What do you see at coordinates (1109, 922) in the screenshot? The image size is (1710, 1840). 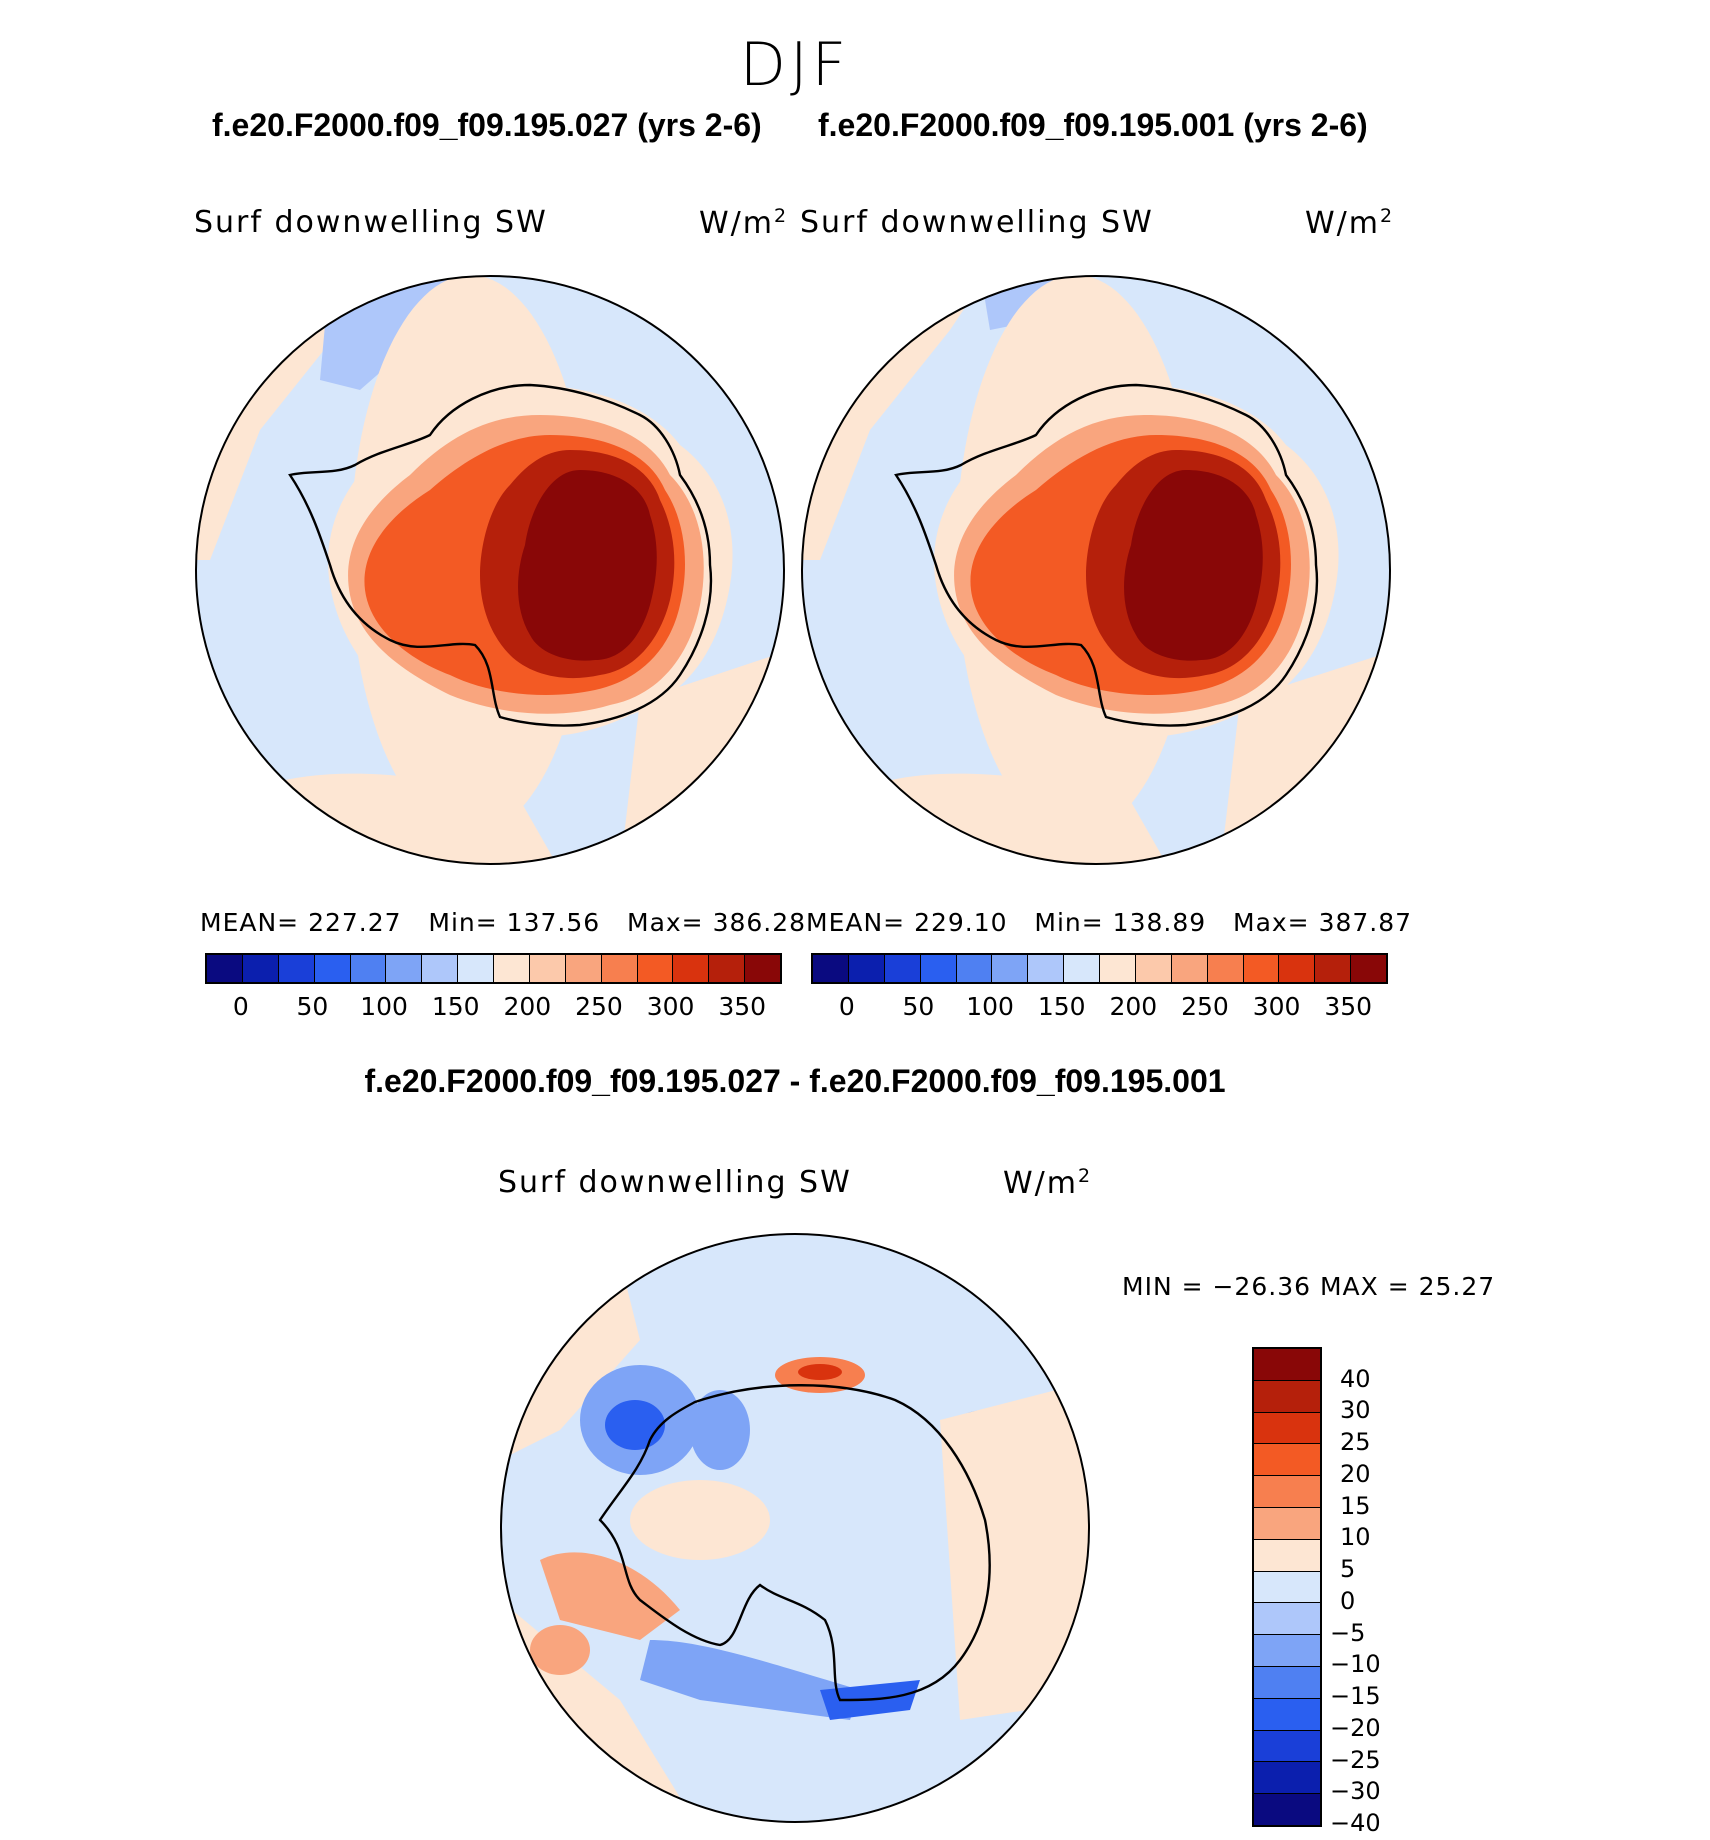 I see `stats-right: MEAN= 229.10 Min= 138.89 Max= 387.87` at bounding box center [1109, 922].